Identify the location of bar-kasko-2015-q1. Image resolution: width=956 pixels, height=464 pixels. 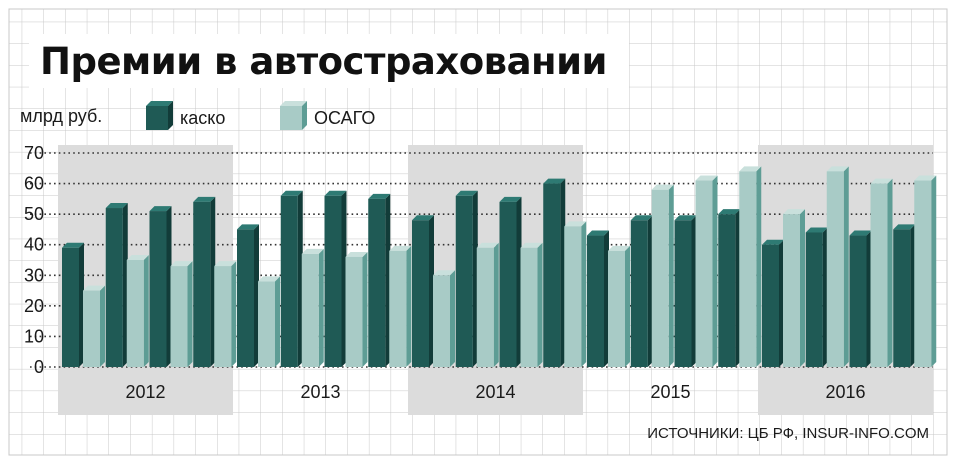
(598, 298).